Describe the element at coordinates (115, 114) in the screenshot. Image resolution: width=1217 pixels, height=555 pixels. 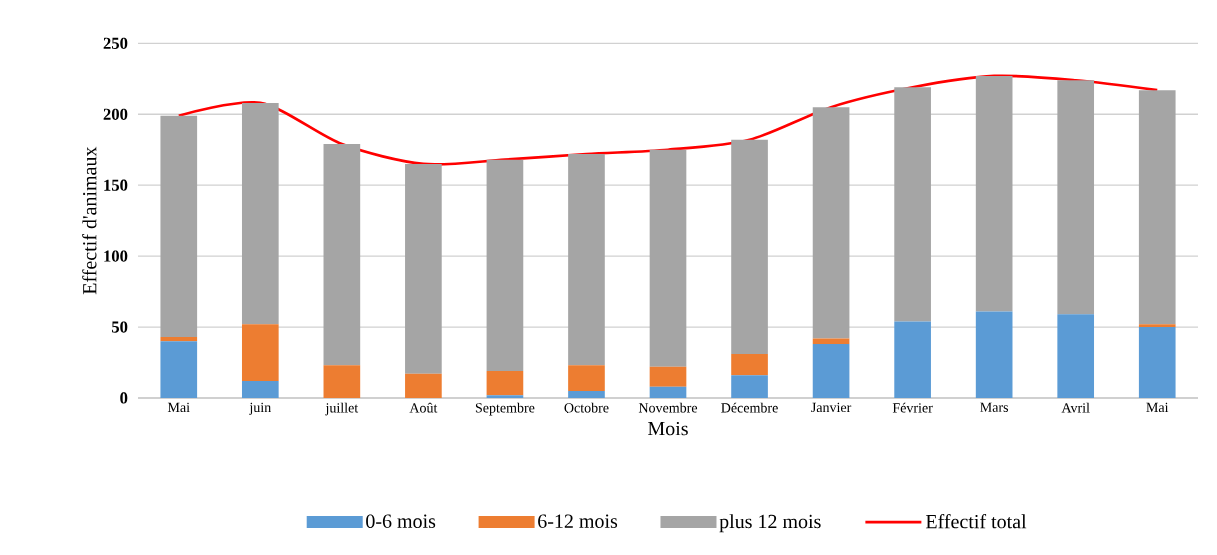
I see `y-tick-label: 200` at that location.